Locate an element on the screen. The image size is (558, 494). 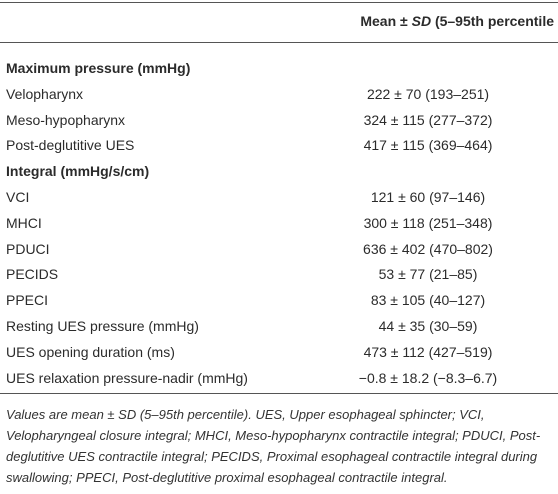
row-label: PPECI is located at coordinates (27, 300).